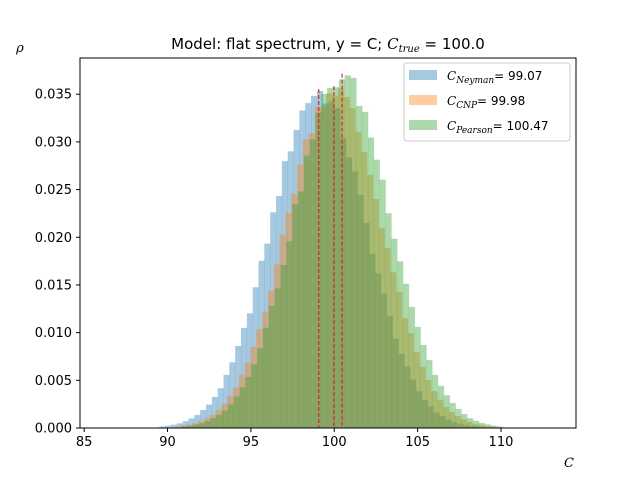 The width and height of the screenshot is (640, 480). I want to click on legend-label: CNeyman= 99.07, so click(494, 77).